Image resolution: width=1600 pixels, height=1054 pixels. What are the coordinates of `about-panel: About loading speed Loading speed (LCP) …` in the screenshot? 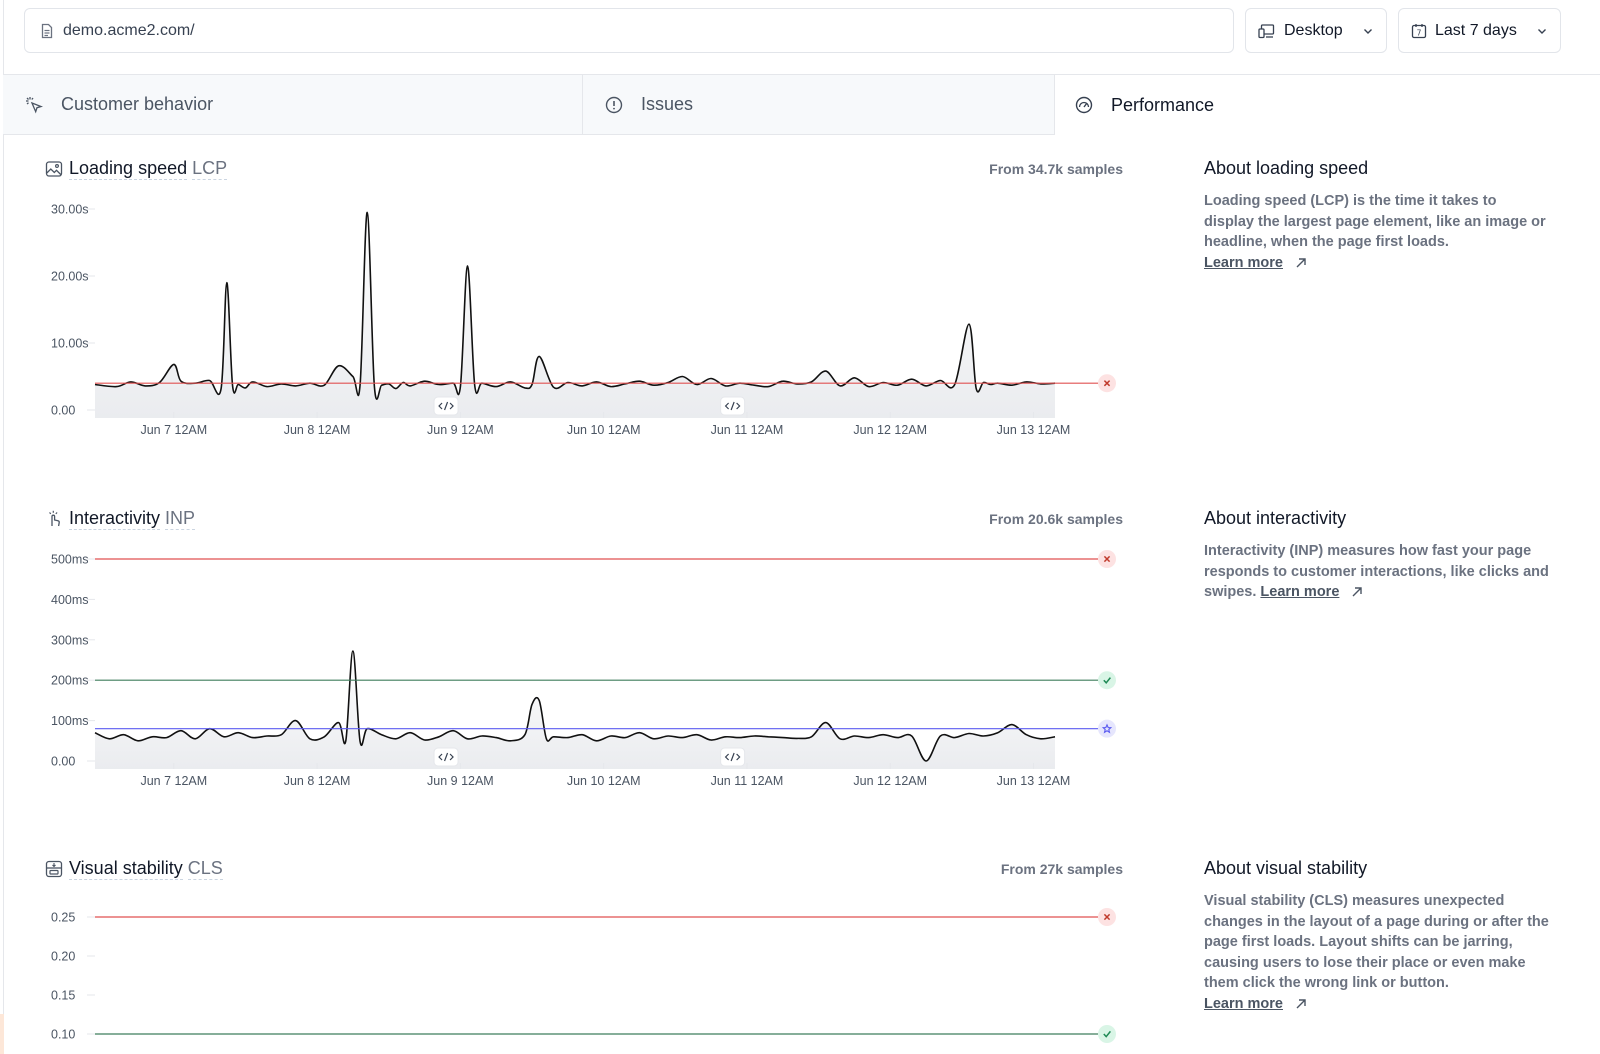 It's located at (1376, 215).